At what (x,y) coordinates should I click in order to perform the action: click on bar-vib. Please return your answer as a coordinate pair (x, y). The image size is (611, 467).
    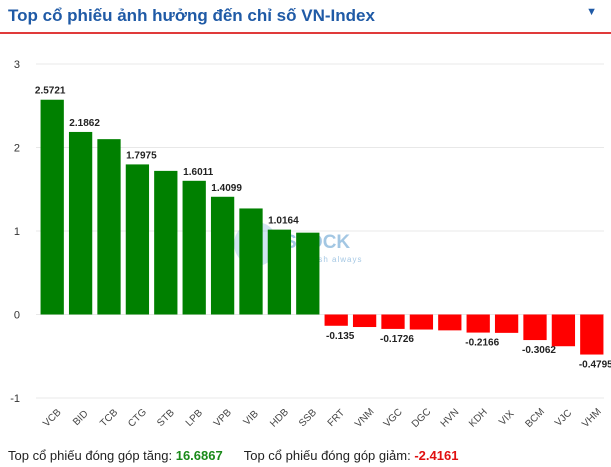
    Looking at the image, I should click on (251, 261).